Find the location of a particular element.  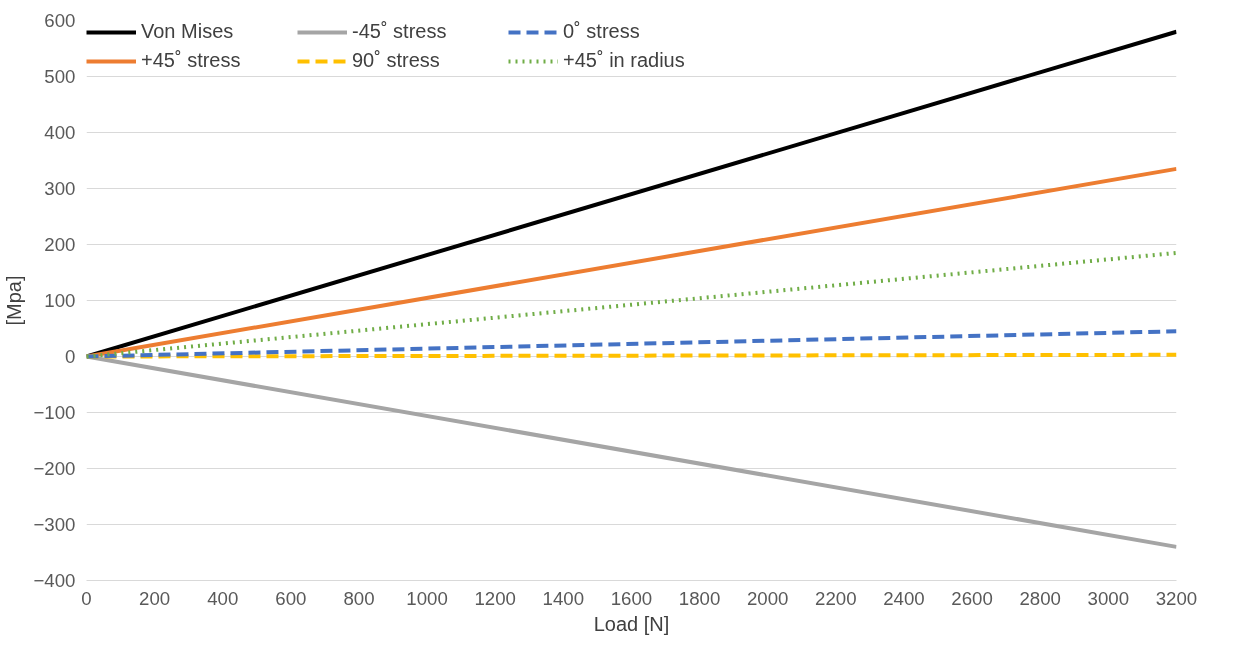

x-tick-label: 0 is located at coordinates (86, 598).